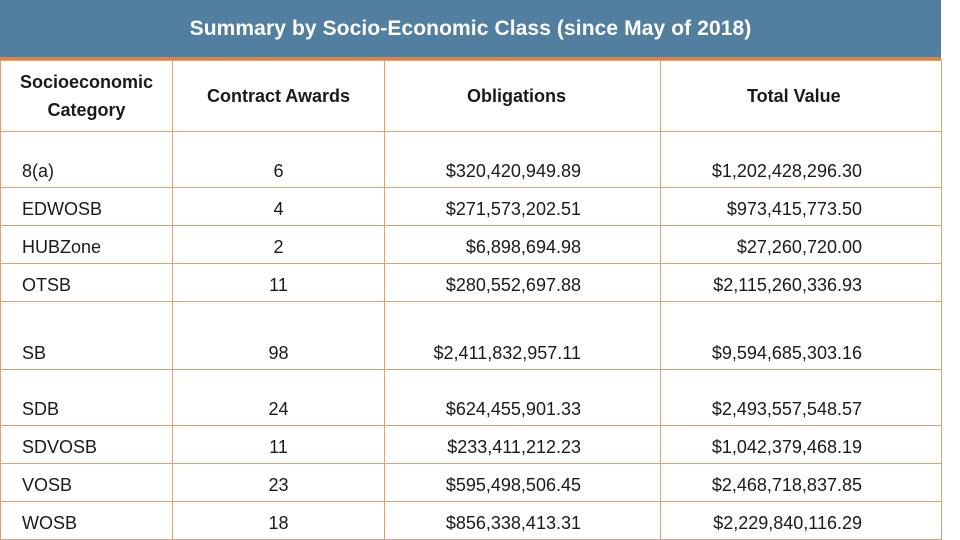 Image resolution: width=960 pixels, height=540 pixels. I want to click on cell-total: $2,468,718,837.85, so click(801, 482).